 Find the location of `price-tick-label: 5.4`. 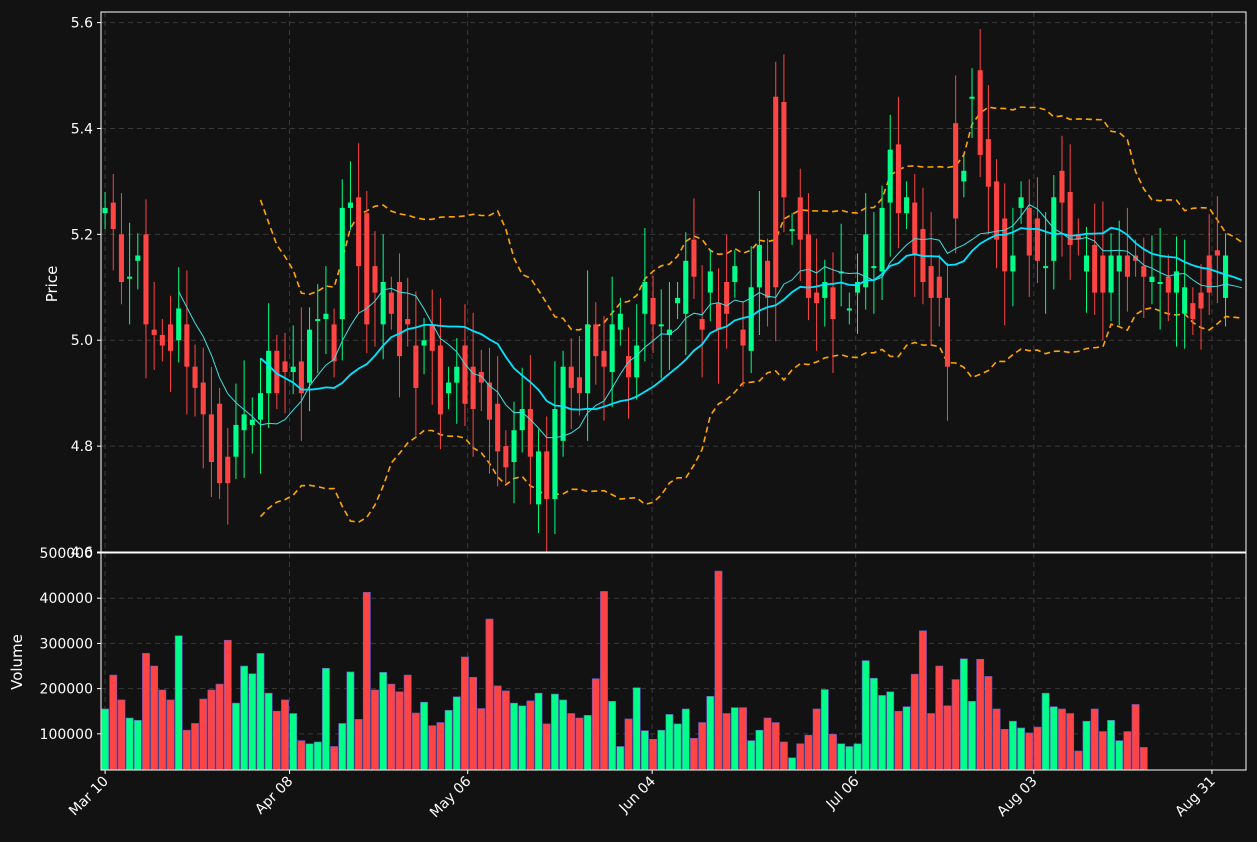

price-tick-label: 5.4 is located at coordinates (82, 129).